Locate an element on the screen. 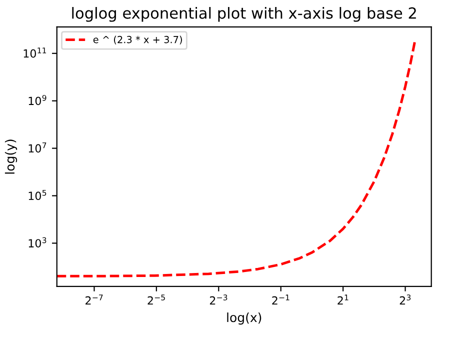 The image size is (474, 337). y-tick-label: 10$^{5}$ is located at coordinates (37, 195).